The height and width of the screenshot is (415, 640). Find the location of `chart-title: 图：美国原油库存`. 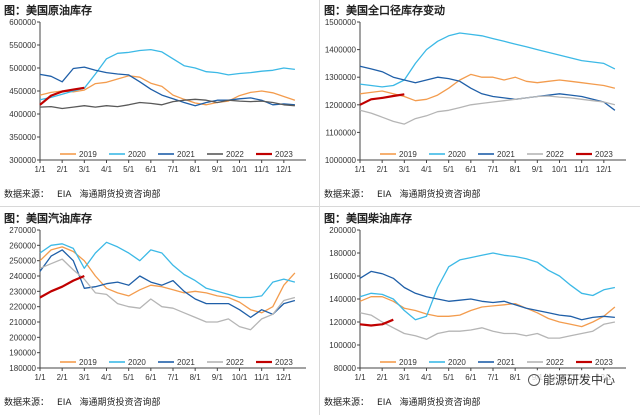

chart-title: 图：美国原油库存 is located at coordinates (48, 10).